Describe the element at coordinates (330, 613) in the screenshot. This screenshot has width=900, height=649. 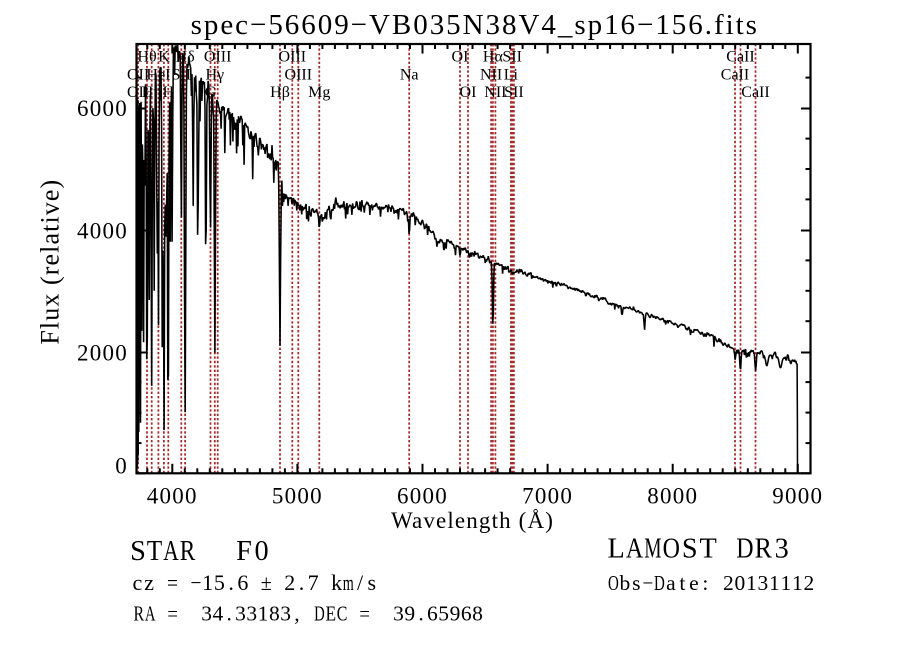
I see `svg-text: E` at that location.